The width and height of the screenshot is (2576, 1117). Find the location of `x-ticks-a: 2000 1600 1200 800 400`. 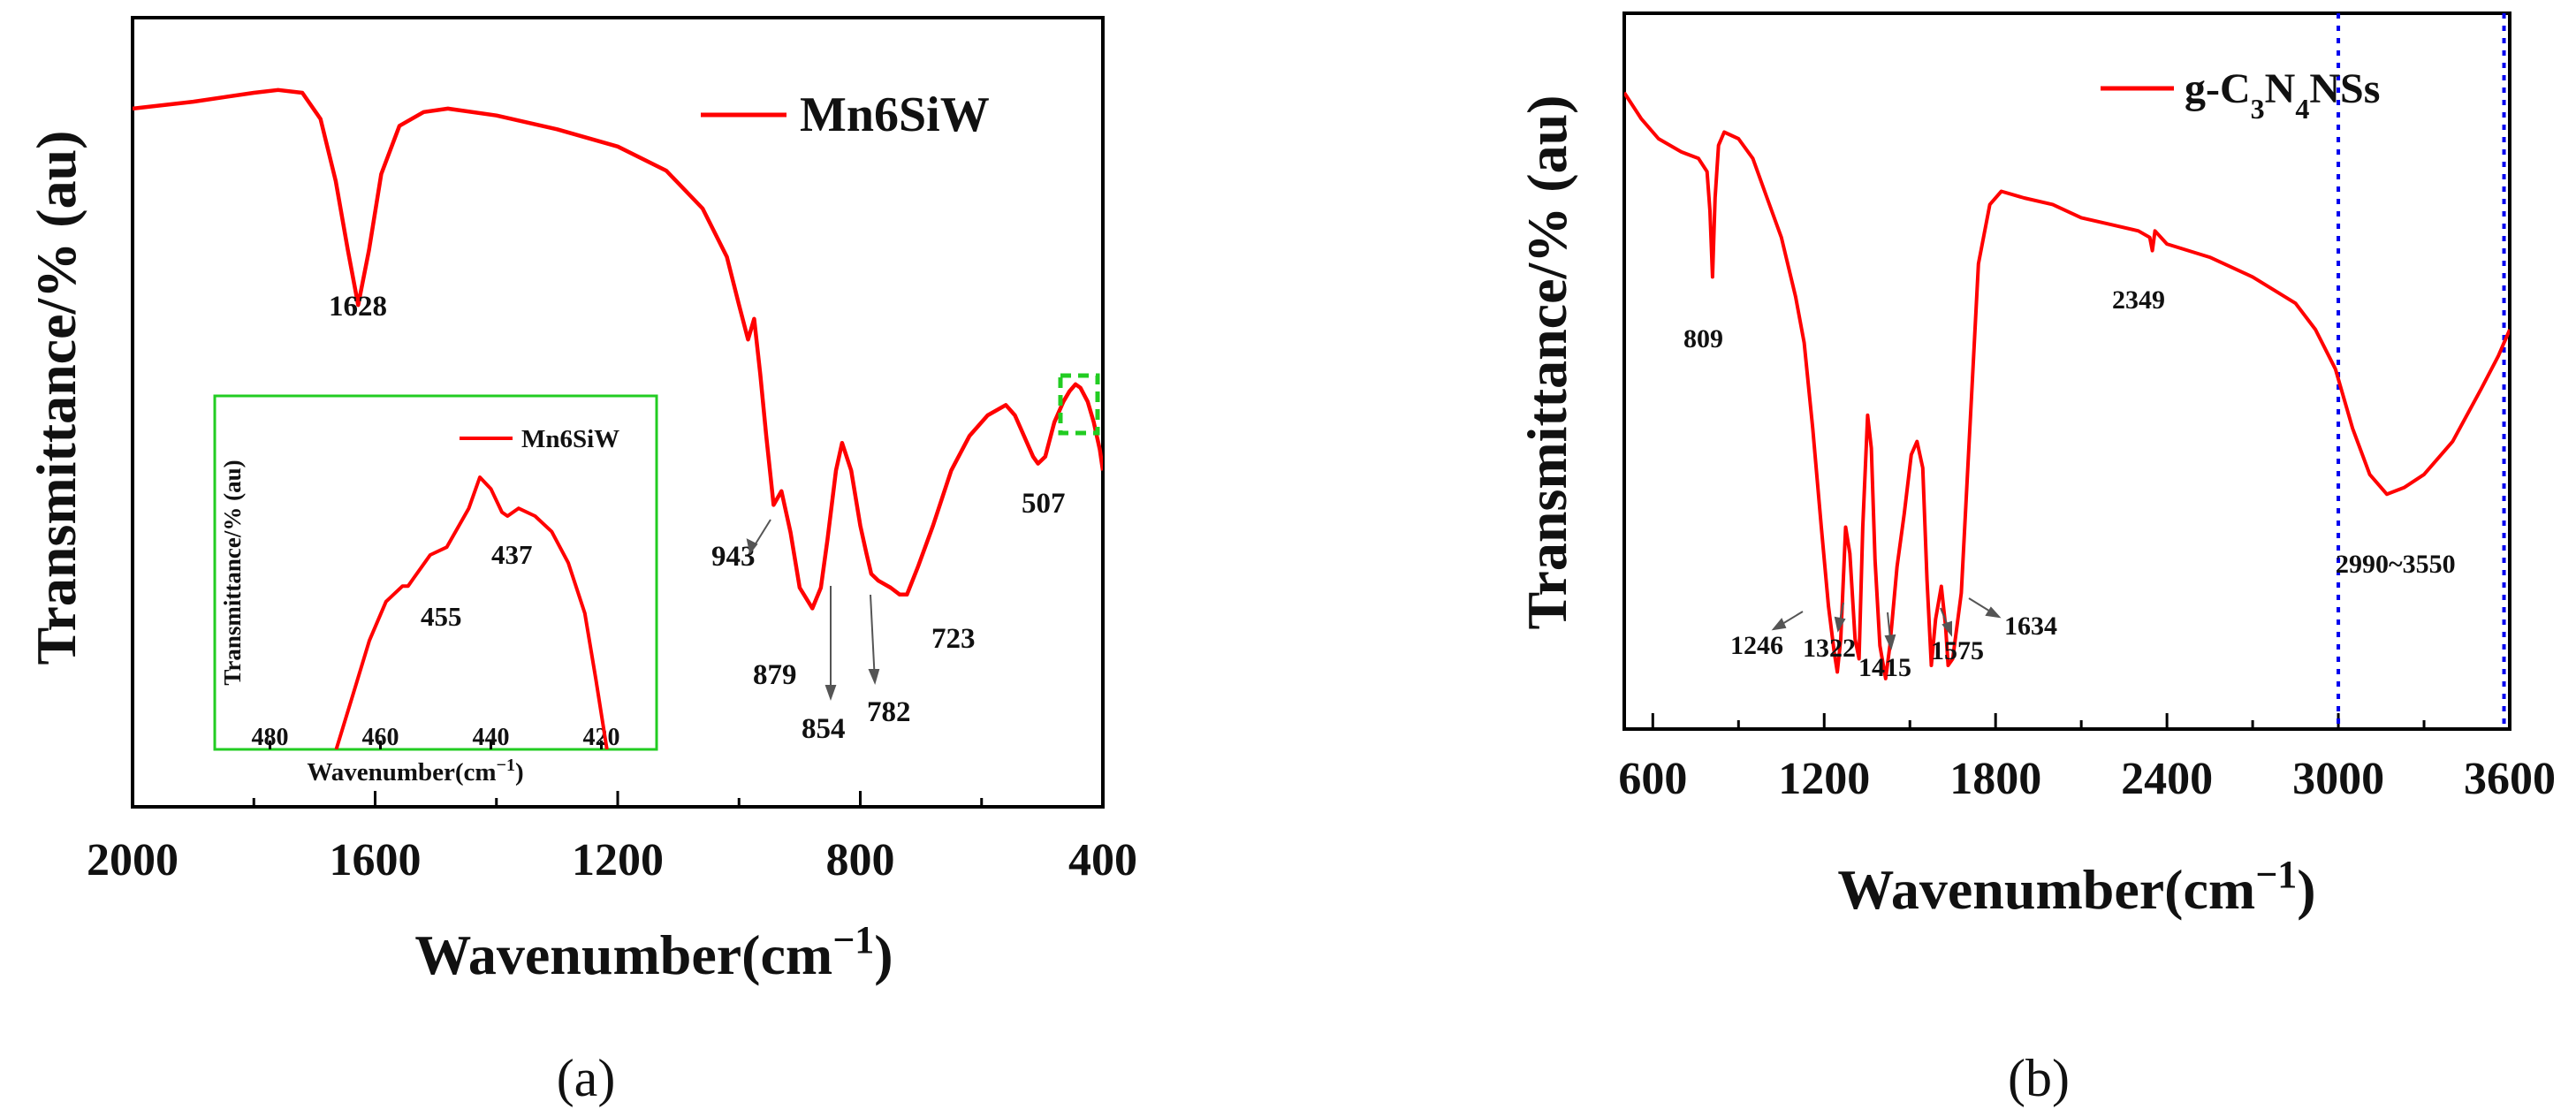

x-ticks-a: 2000 1600 1200 800 400 is located at coordinates (612, 838).